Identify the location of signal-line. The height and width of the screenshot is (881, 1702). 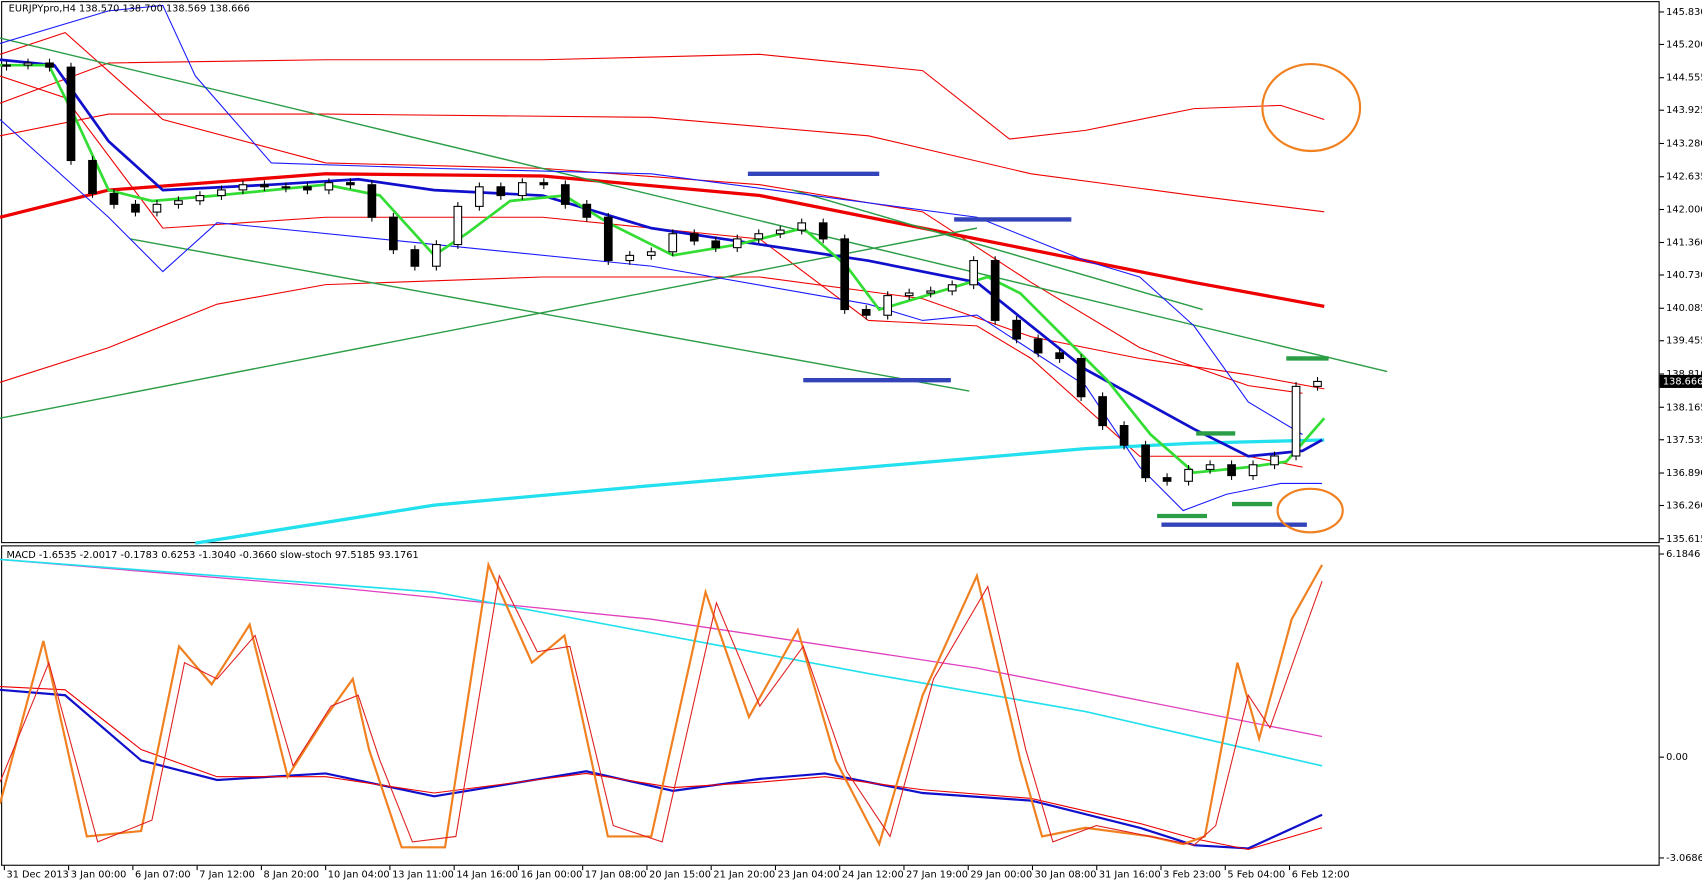
(661, 768).